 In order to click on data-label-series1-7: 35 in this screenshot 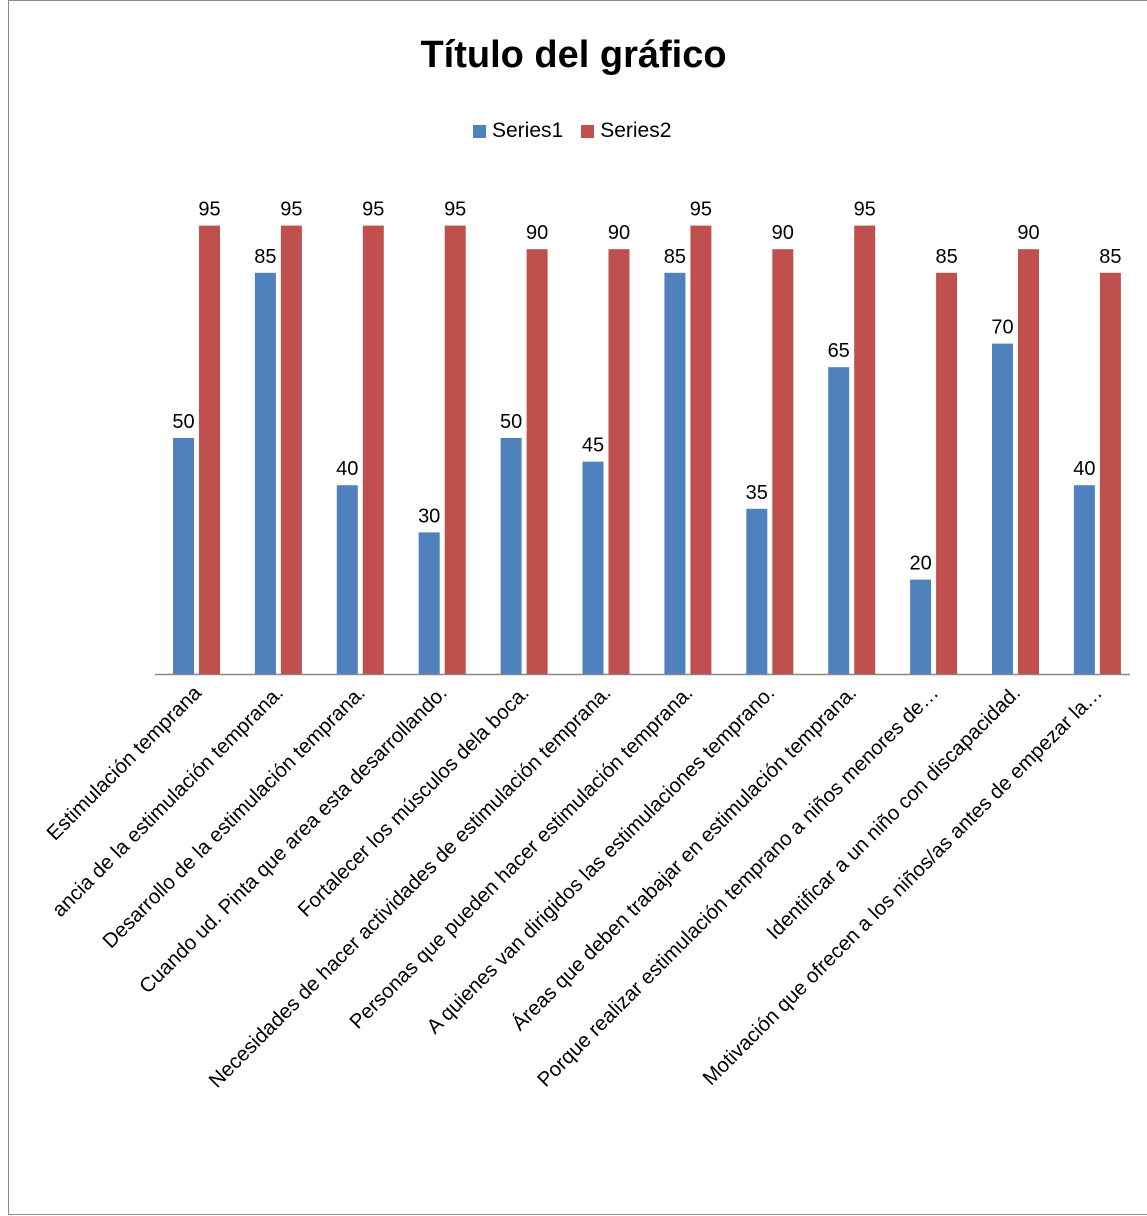, I will do `click(757, 493)`.